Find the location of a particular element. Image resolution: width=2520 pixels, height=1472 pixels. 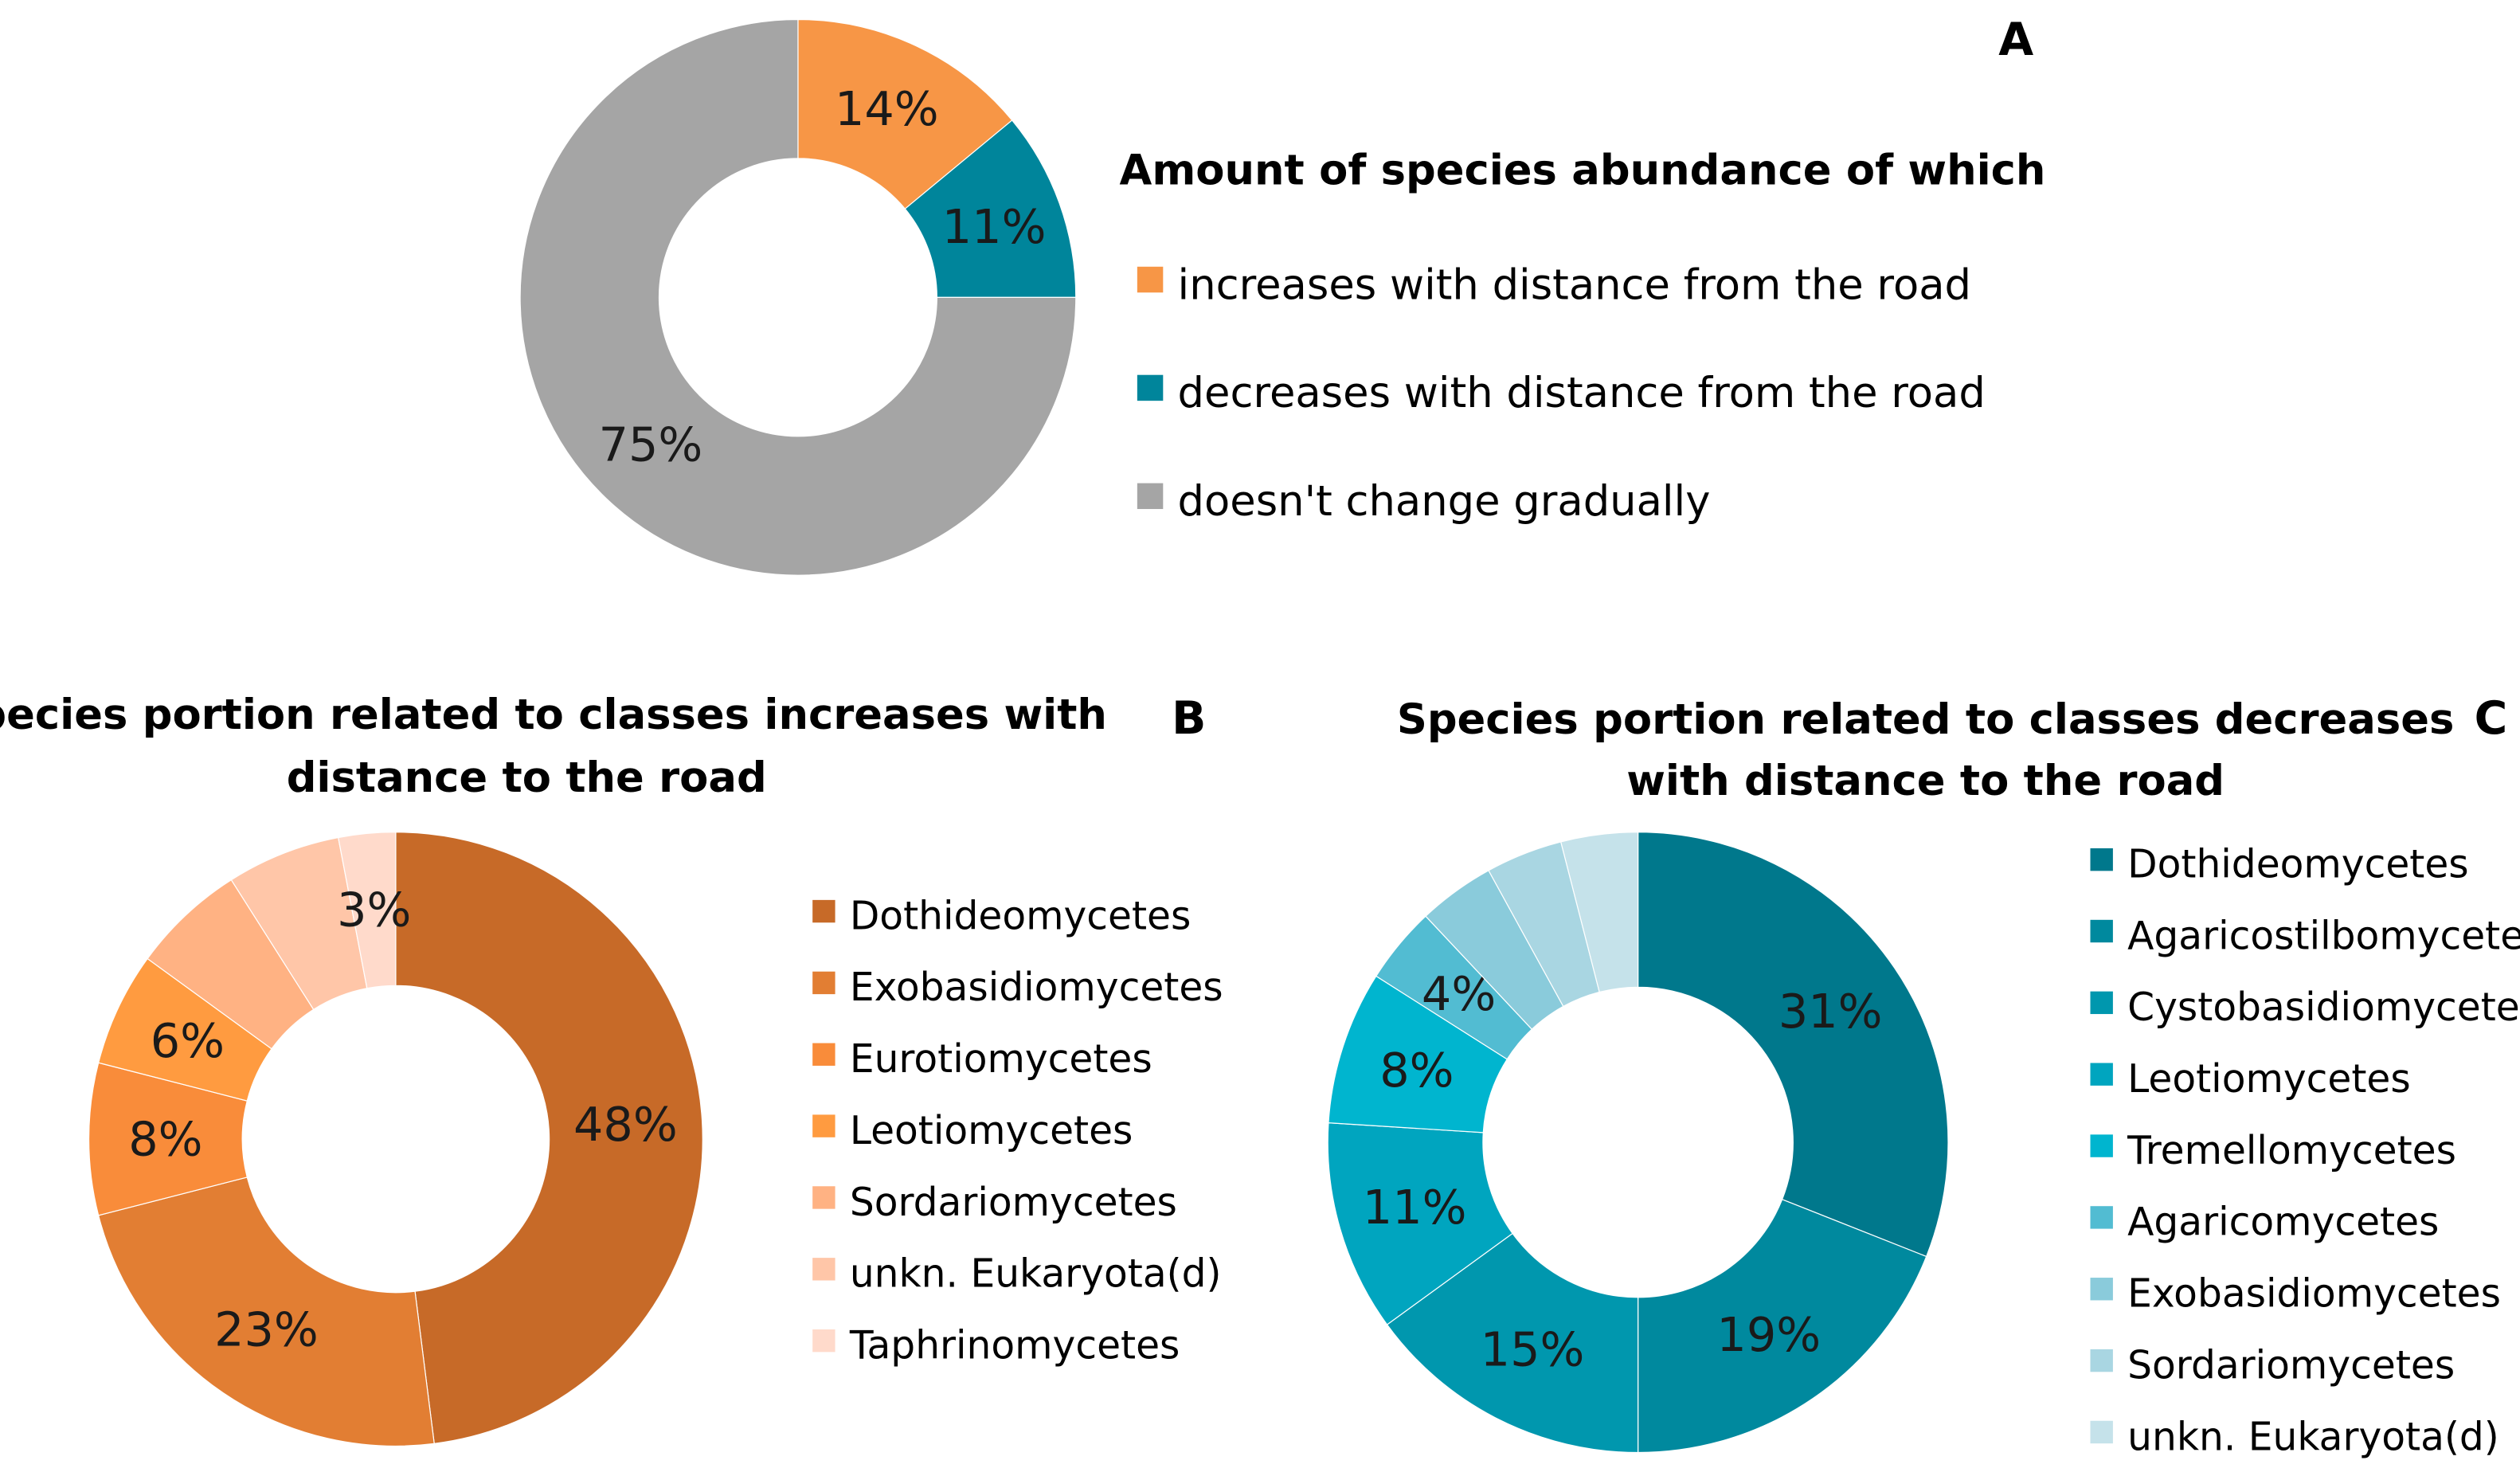

panel-label-b: B is located at coordinates (1189, 718).